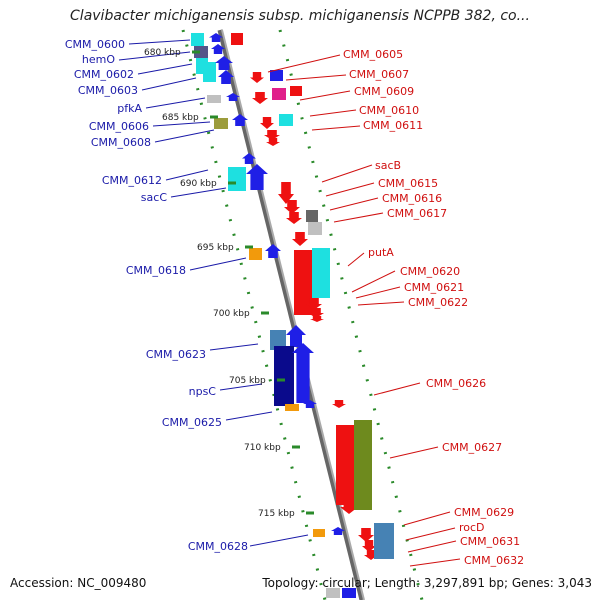 This screenshot has width=600, height=600. What do you see at coordinates (434, 287) in the screenshot?
I see `reverse-gene-label: CMM_0621` at bounding box center [434, 287].